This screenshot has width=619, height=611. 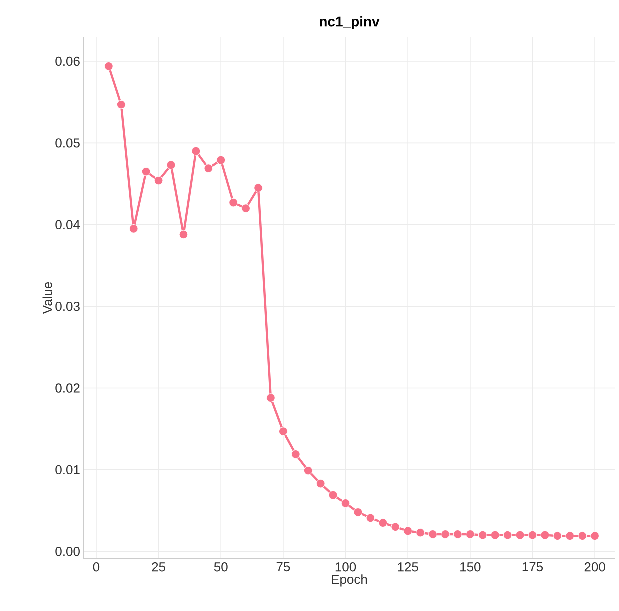 What do you see at coordinates (96, 567) in the screenshot?
I see `x-tick-label: 0` at bounding box center [96, 567].